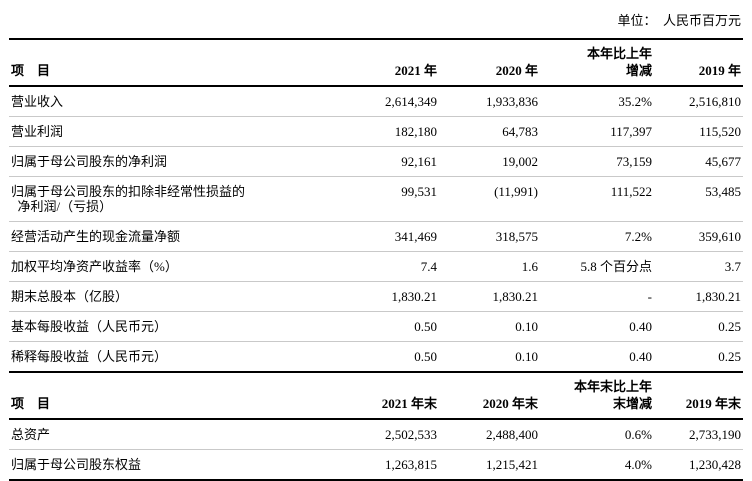  Describe the element at coordinates (638, 70) in the screenshot. I see `header-yoy-change-line2: 增减` at that location.